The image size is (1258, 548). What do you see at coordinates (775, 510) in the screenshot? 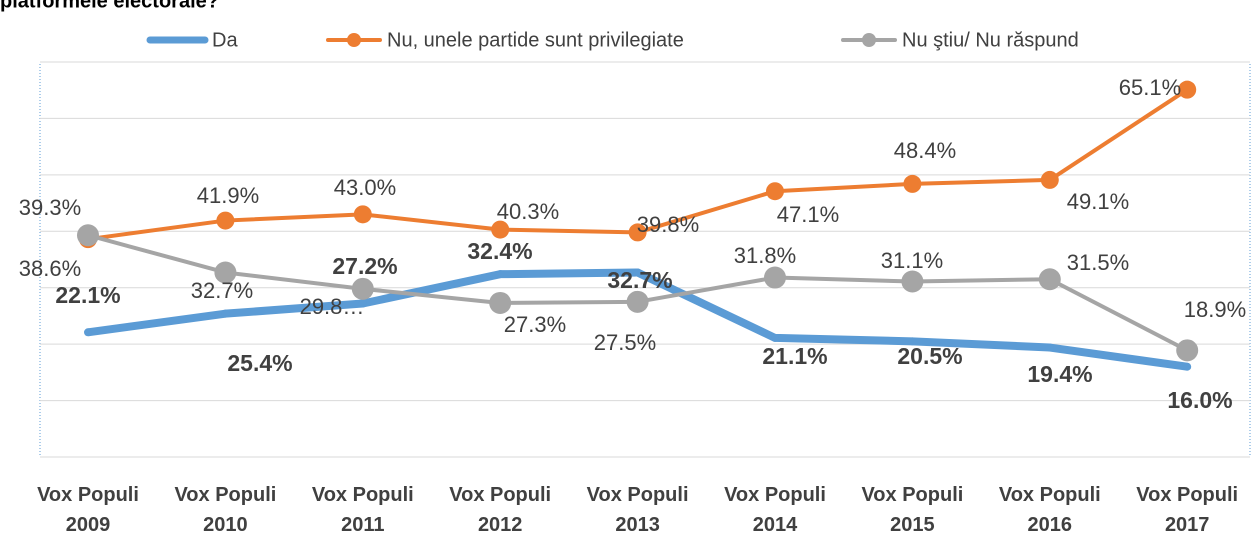
I see `x-tick-label: Vox Populi 2014` at bounding box center [775, 510].